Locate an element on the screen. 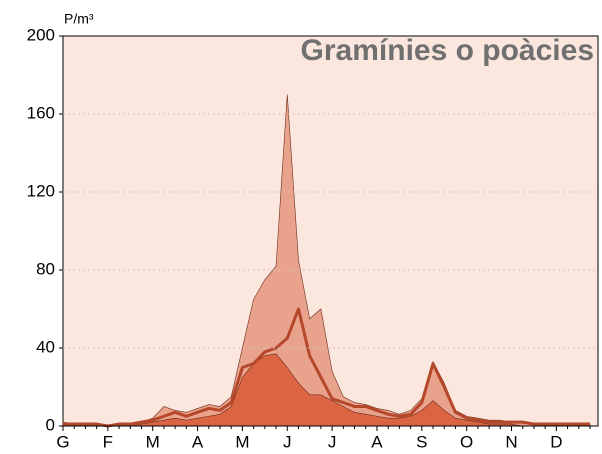 The height and width of the screenshot is (454, 602). x-tick-label: G is located at coordinates (62, 441).